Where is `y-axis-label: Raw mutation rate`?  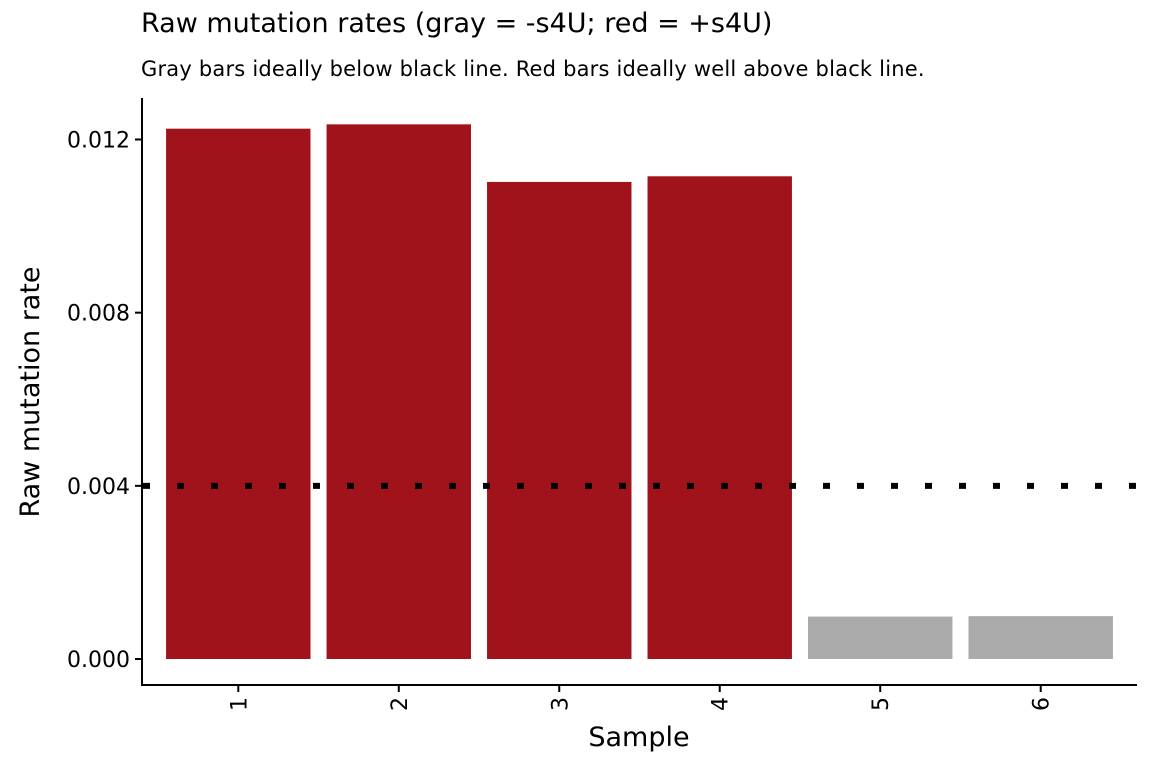
y-axis-label: Raw mutation rate is located at coordinates (30, 391).